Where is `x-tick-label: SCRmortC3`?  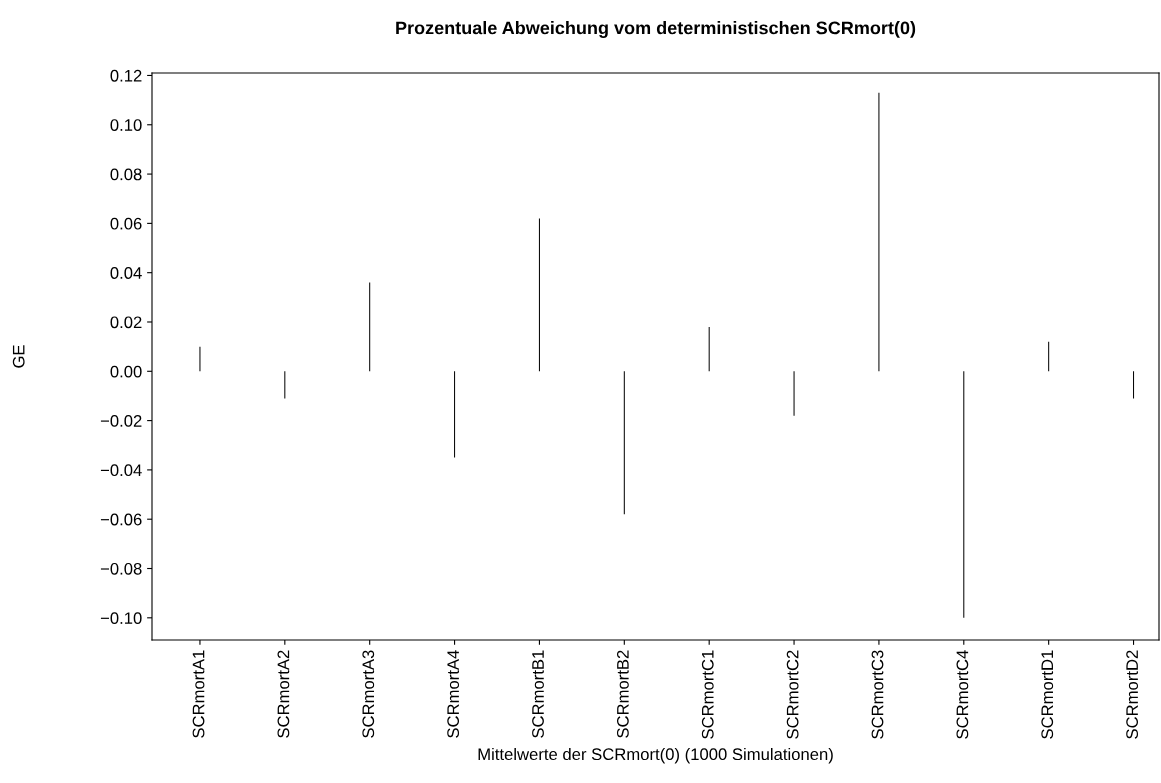
x-tick-label: SCRmortC3 is located at coordinates (877, 694).